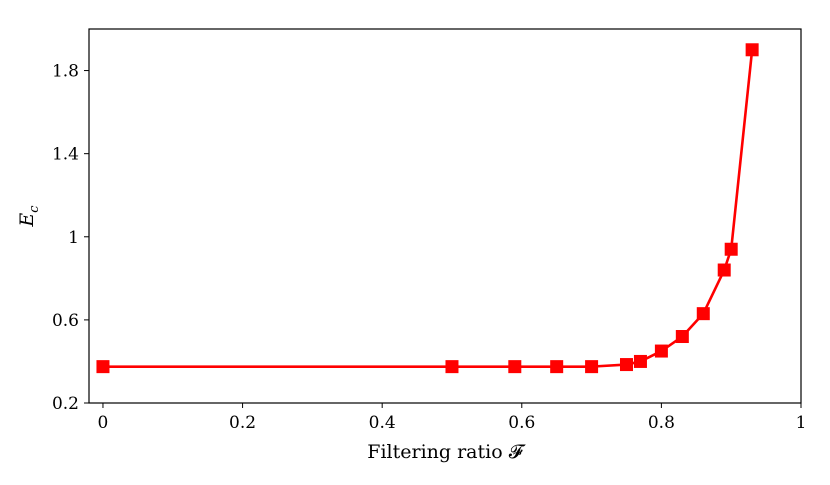 The width and height of the screenshot is (830, 485). What do you see at coordinates (452, 418) in the screenshot?
I see `x-axis: 0 0.2 0.4 0.6 0.8 1` at bounding box center [452, 418].